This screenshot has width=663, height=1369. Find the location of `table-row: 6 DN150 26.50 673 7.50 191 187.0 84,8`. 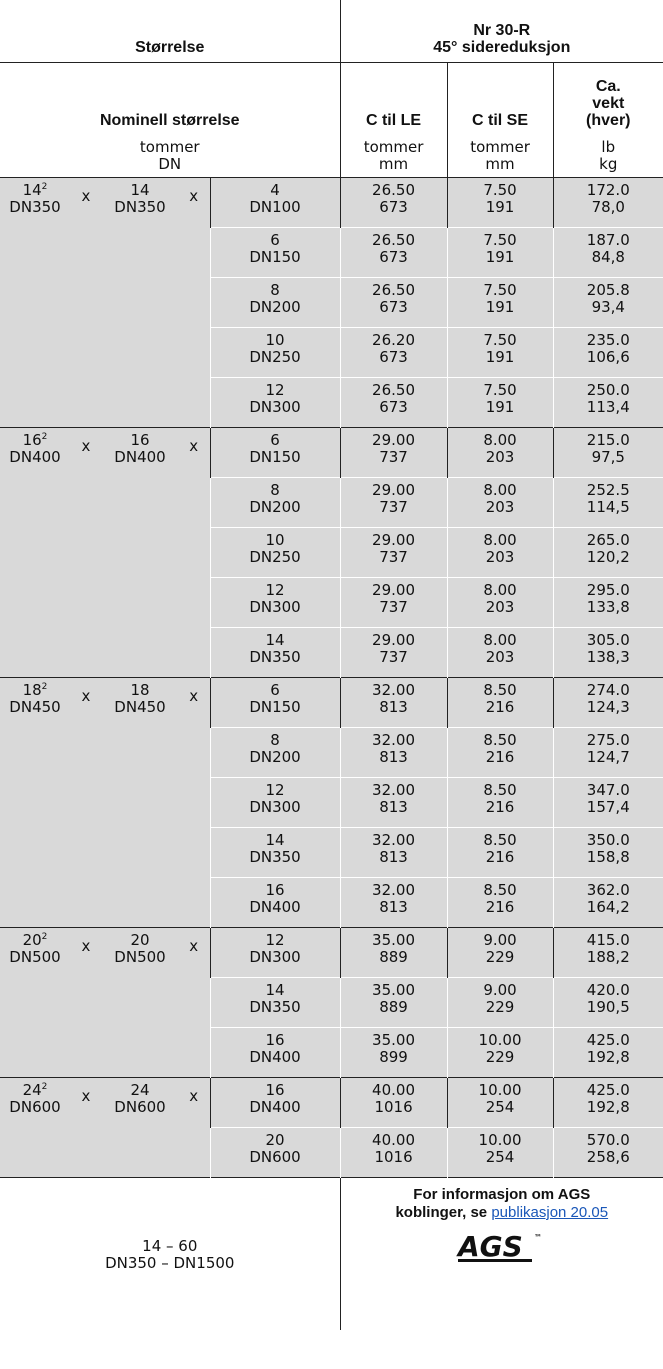

table-row: 6 DN150 26.50 673 7.50 191 187.0 84,8 is located at coordinates (331, 252).